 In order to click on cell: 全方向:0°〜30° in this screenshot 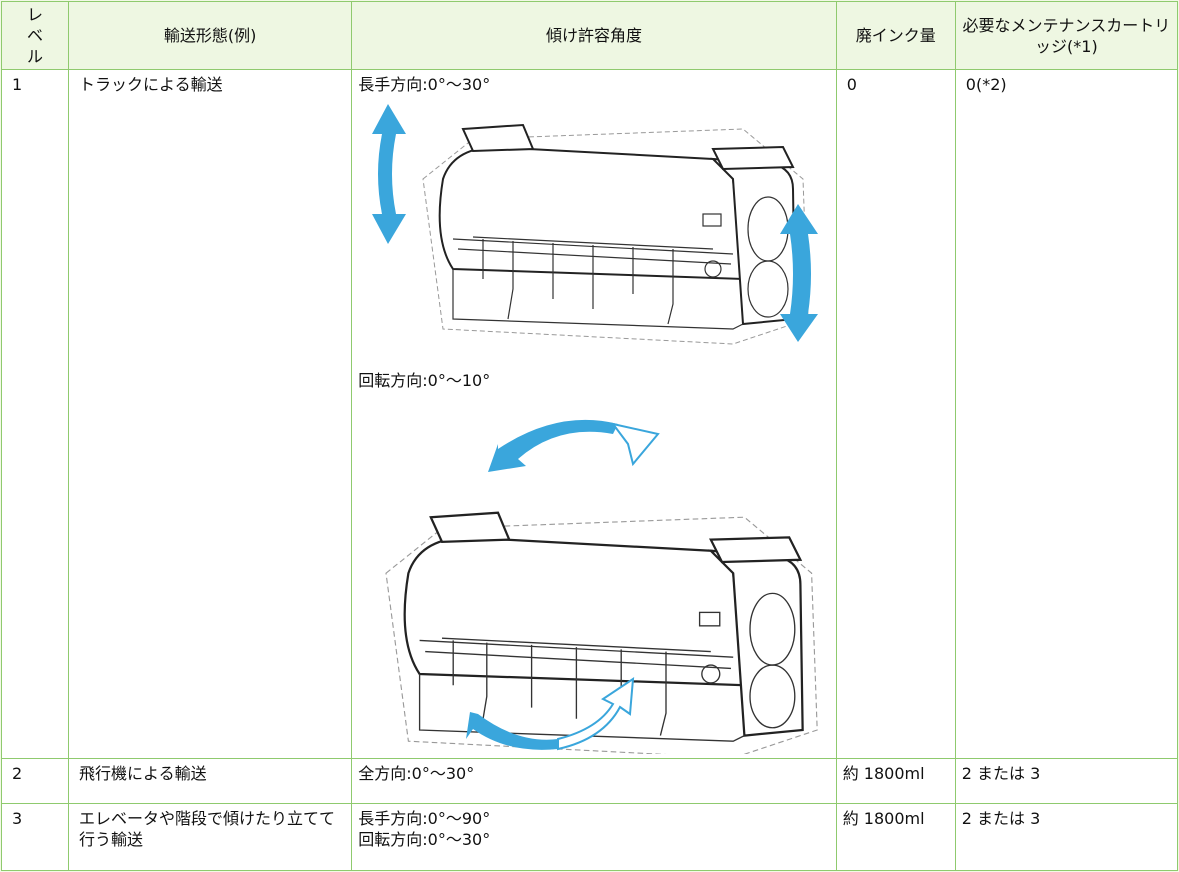, I will do `click(594, 781)`.